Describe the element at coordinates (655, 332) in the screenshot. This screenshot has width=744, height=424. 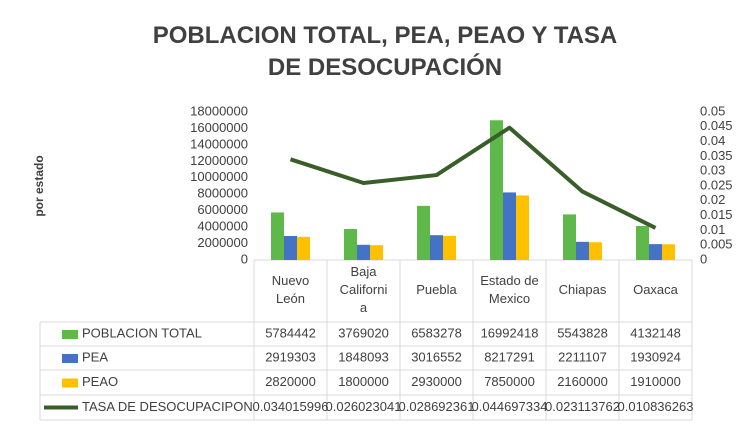
I see `table-value: 4132148` at that location.